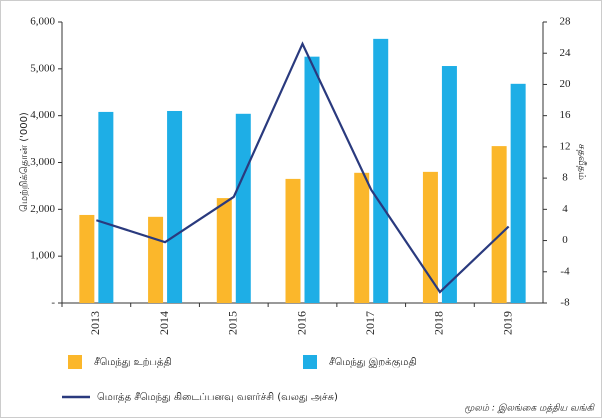  What do you see at coordinates (133, 362) in the screenshot?
I see `legend-label: சீமெந்து உற்பத்தி` at bounding box center [133, 362].